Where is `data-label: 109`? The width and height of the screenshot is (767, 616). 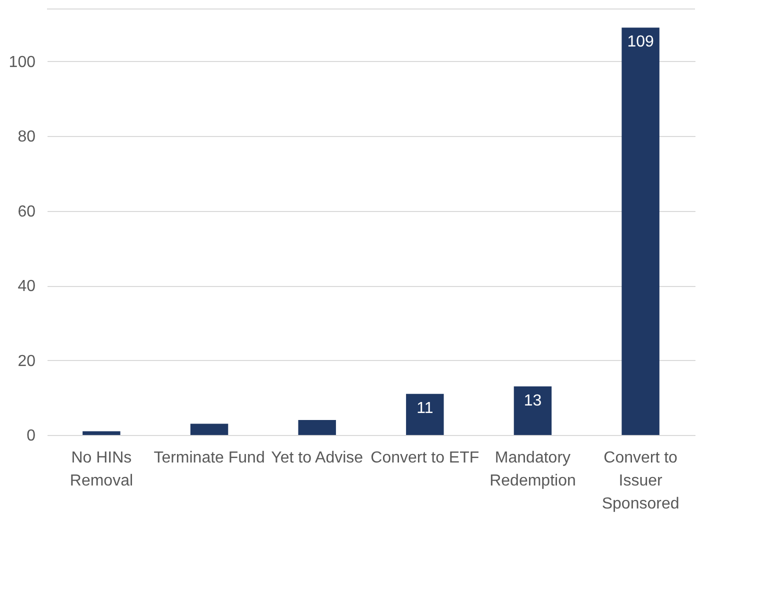
data-label: 109 is located at coordinates (640, 42).